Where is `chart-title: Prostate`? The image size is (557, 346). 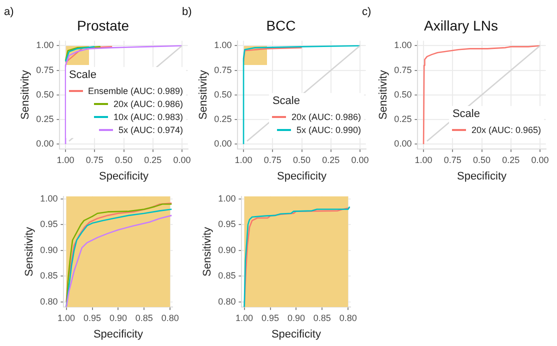 chart-title: Prostate is located at coordinates (103, 25).